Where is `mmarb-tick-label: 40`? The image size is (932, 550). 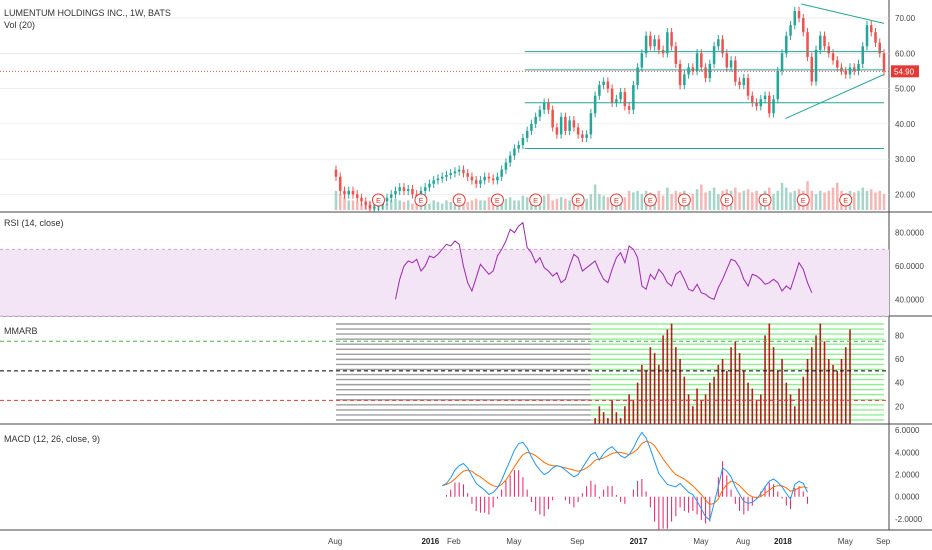 mmarb-tick-label: 40 is located at coordinates (899, 383).